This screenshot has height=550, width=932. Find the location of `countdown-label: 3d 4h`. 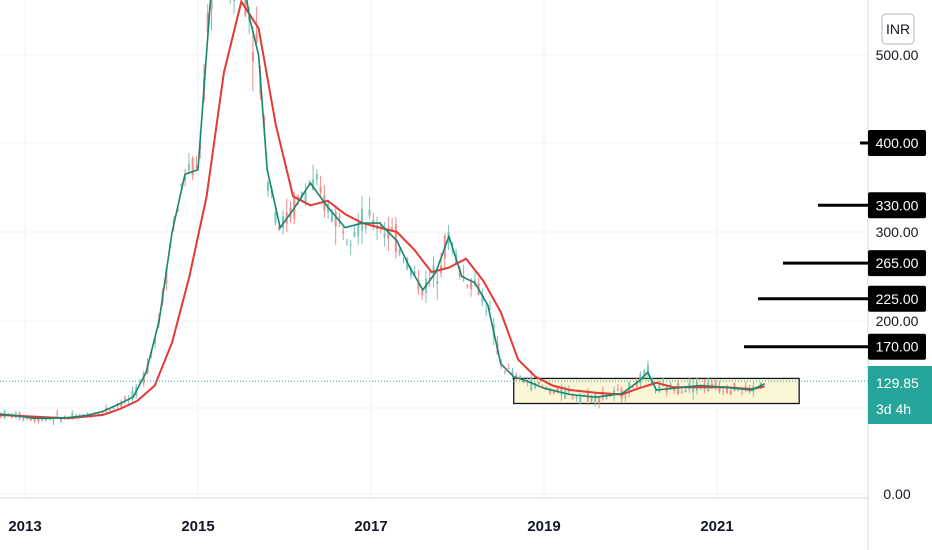

countdown-label: 3d 4h is located at coordinates (893, 409).